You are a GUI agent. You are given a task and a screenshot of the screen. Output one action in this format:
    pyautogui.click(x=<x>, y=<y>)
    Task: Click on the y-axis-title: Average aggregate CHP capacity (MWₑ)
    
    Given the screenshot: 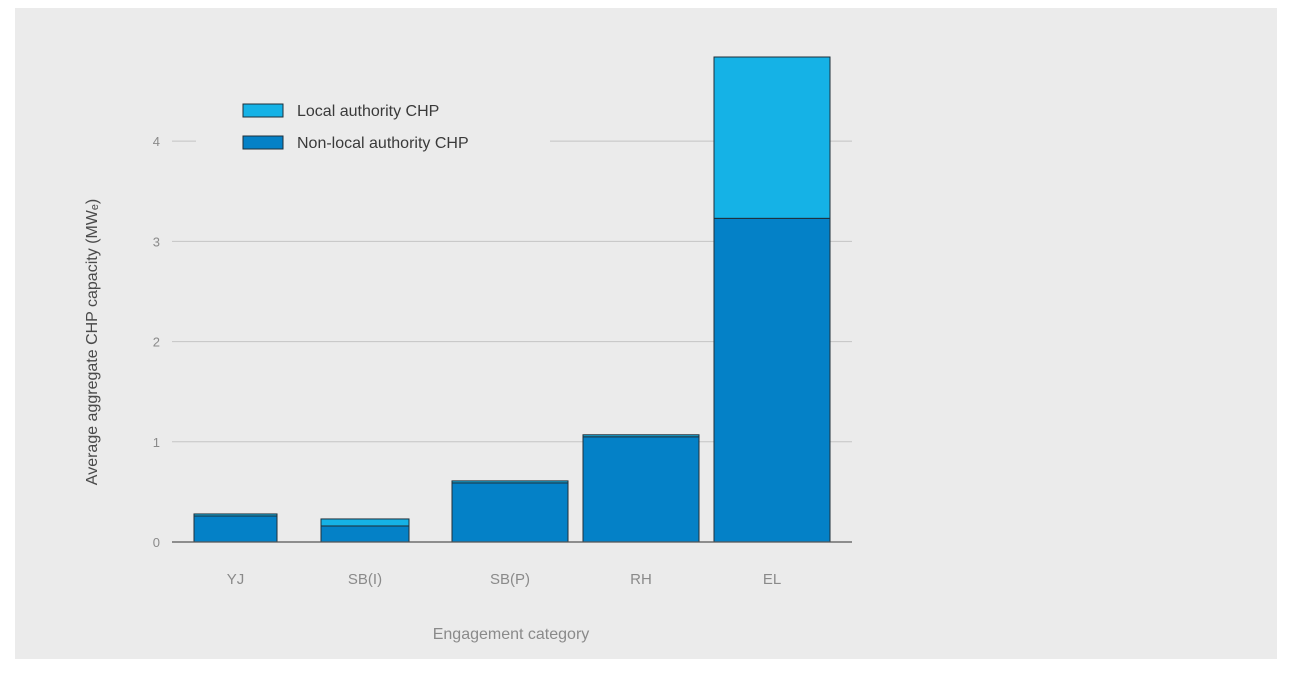 What is the action you would take?
    pyautogui.click(x=92, y=342)
    